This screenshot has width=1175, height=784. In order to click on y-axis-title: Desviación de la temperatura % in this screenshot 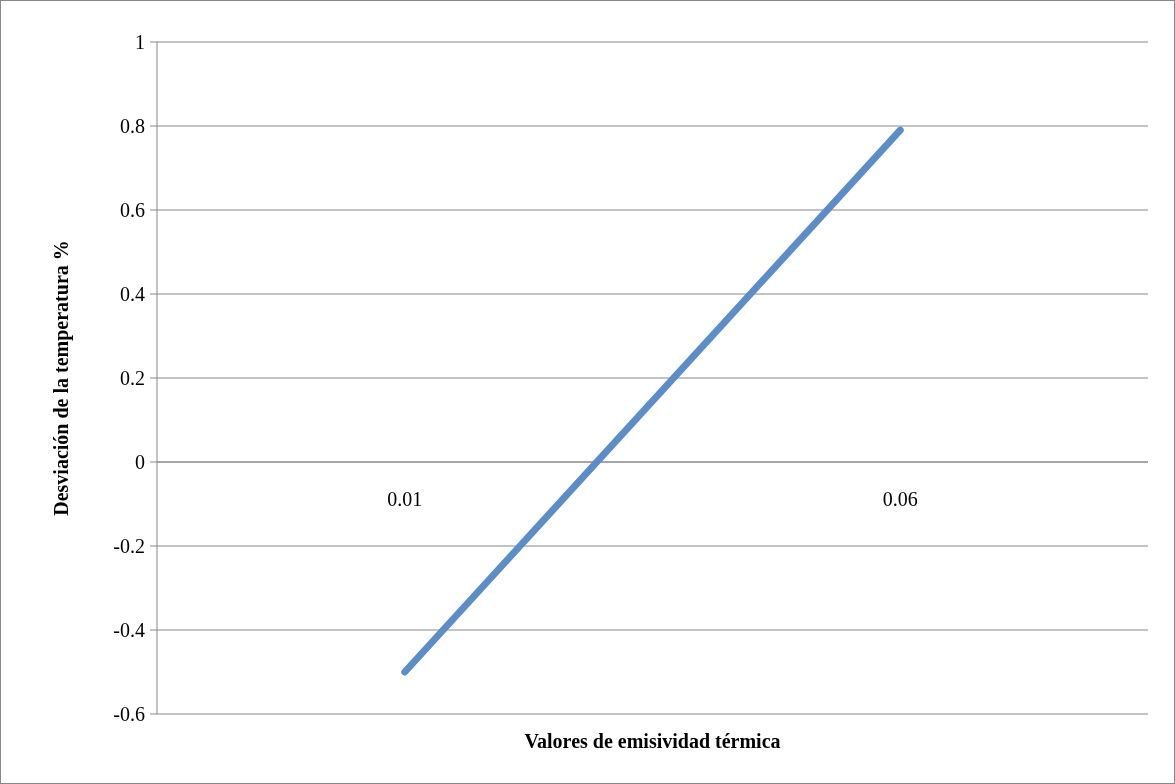, I will do `click(61, 378)`.